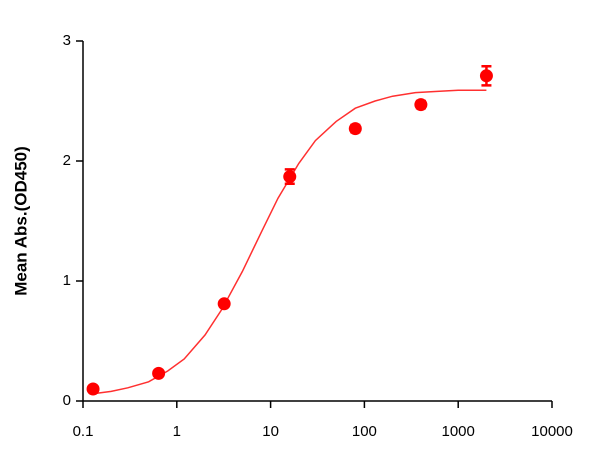 The image size is (600, 450). I want to click on y-axis-label: Mean Abs.(OD450), so click(20, 221).